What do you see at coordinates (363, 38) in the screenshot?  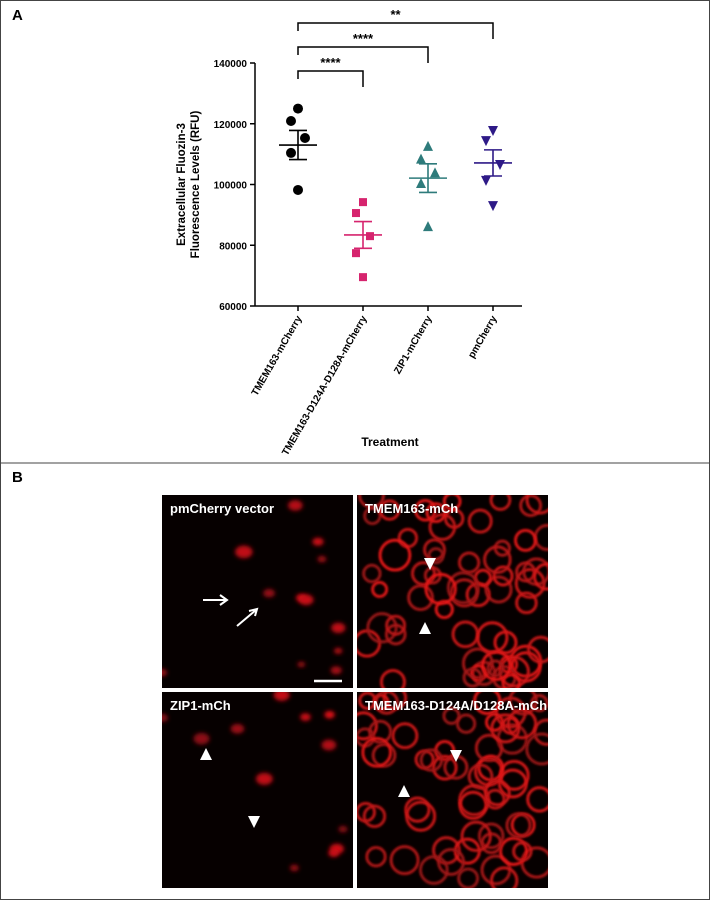 I see `significance-label: ****` at bounding box center [363, 38].